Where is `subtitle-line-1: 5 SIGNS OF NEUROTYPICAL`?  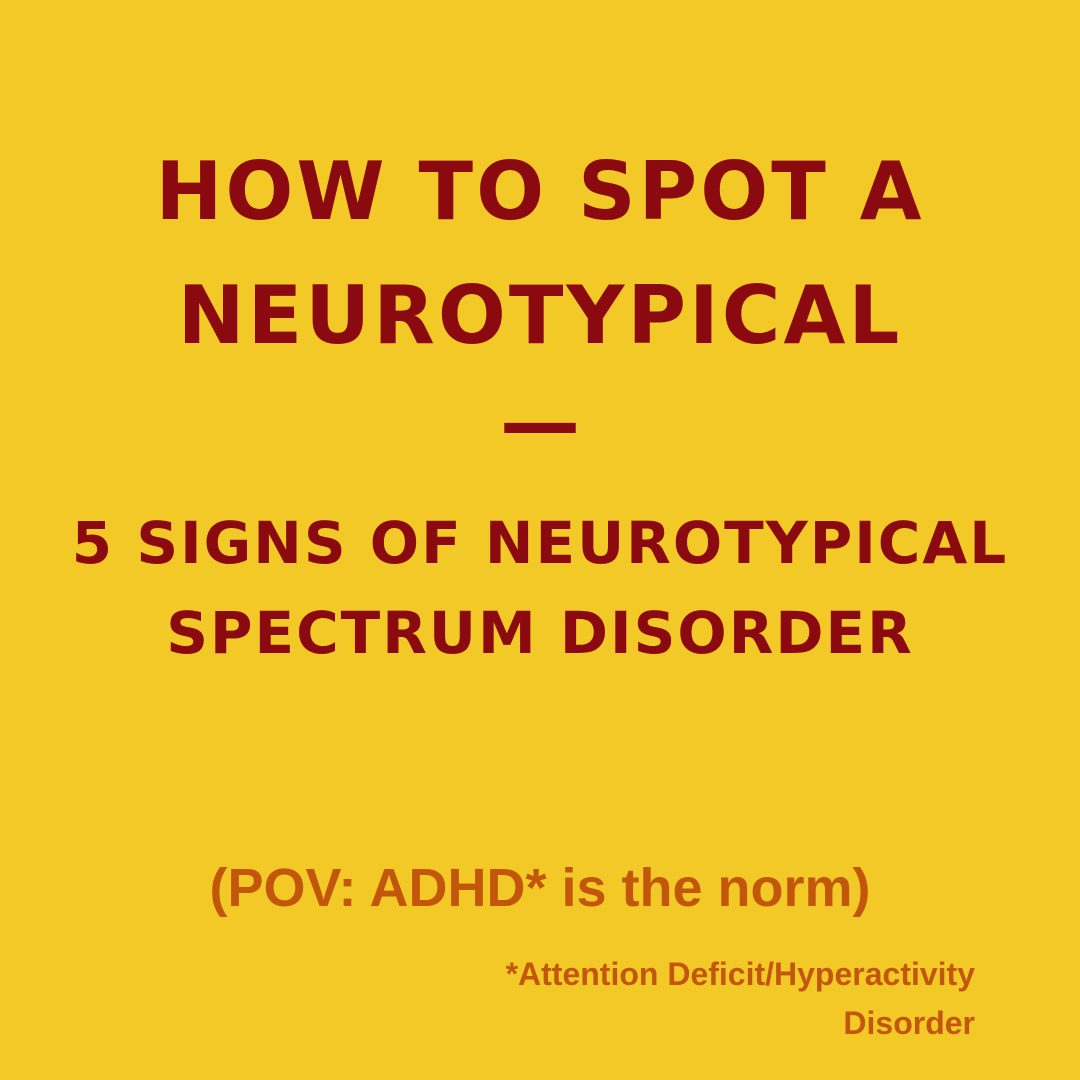 subtitle-line-1: 5 SIGNS OF NEUROTYPICAL is located at coordinates (540, 543).